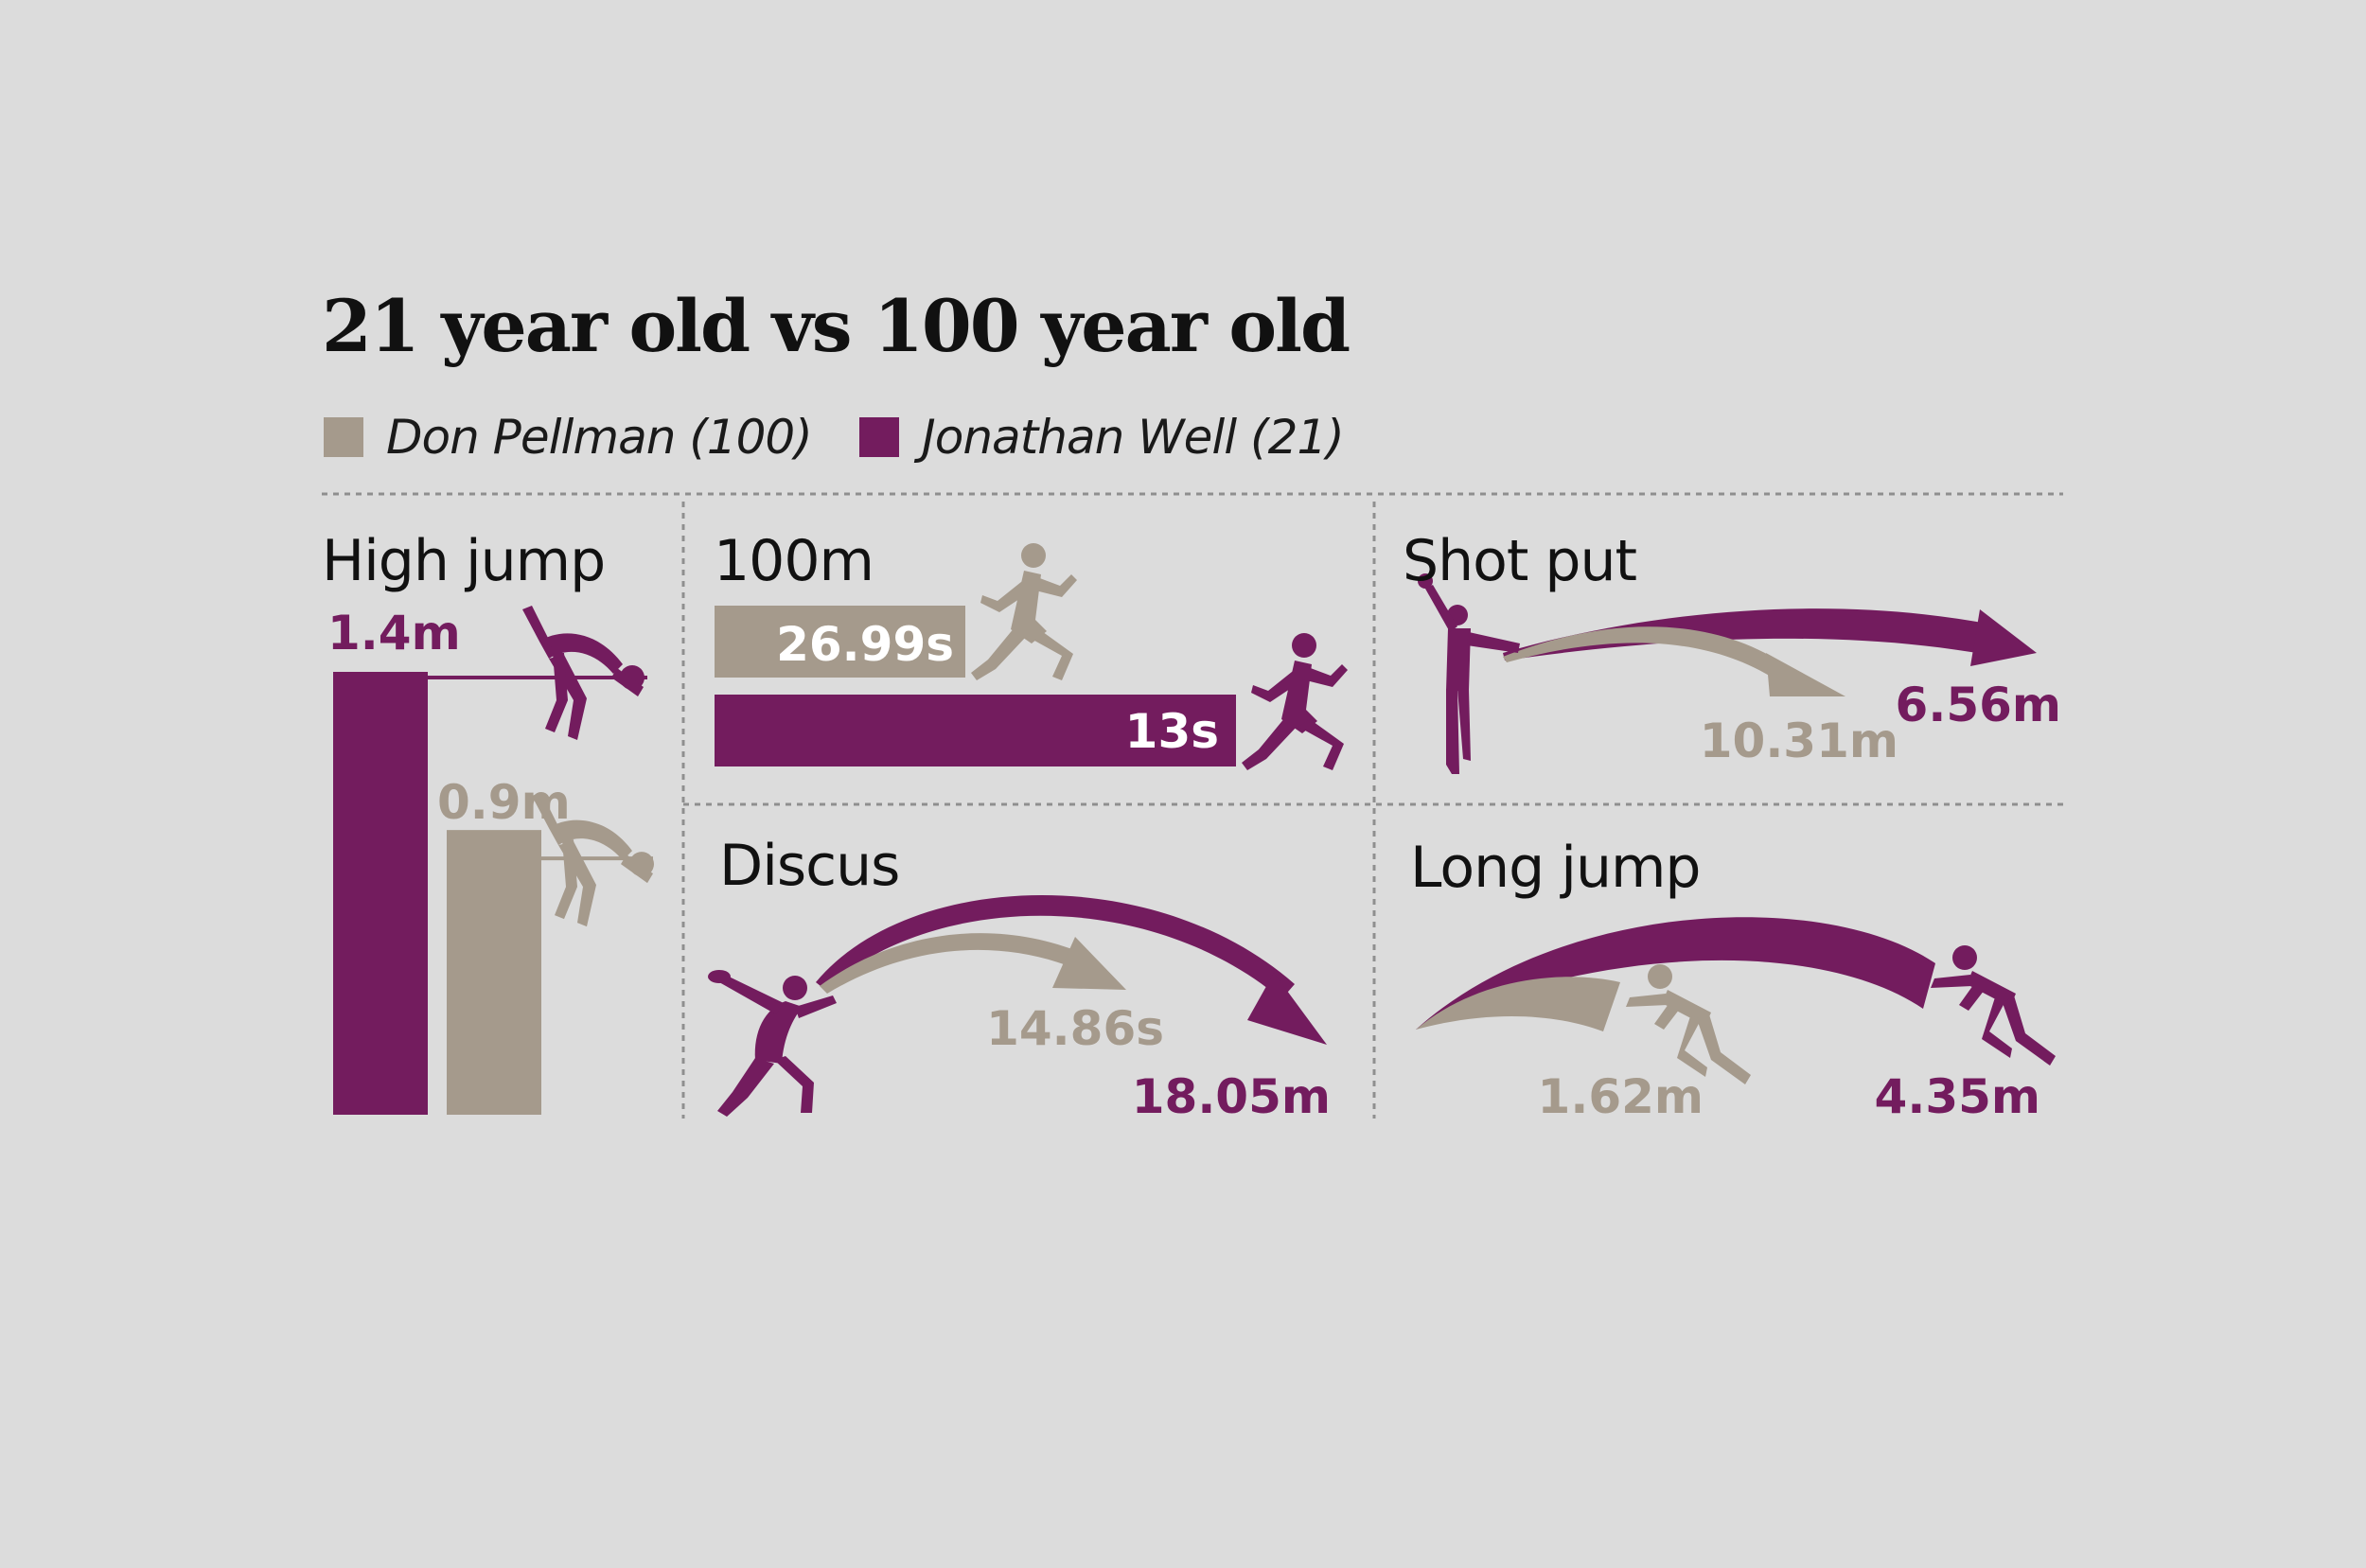 This screenshot has height=1568, width=2366. Describe the element at coordinates (1133, 437) in the screenshot. I see `legend-label-jonathan: Jonathan Well (21)` at that location.